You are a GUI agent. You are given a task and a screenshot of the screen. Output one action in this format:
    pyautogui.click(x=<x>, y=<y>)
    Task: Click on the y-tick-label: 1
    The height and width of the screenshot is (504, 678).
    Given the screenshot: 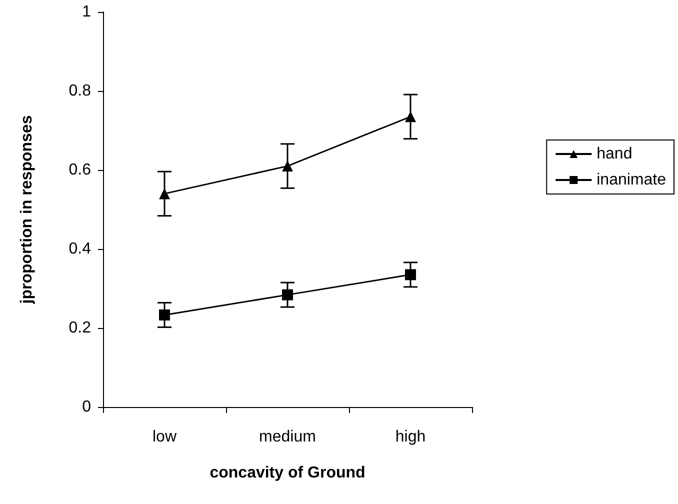 What is the action you would take?
    pyautogui.click(x=87, y=12)
    